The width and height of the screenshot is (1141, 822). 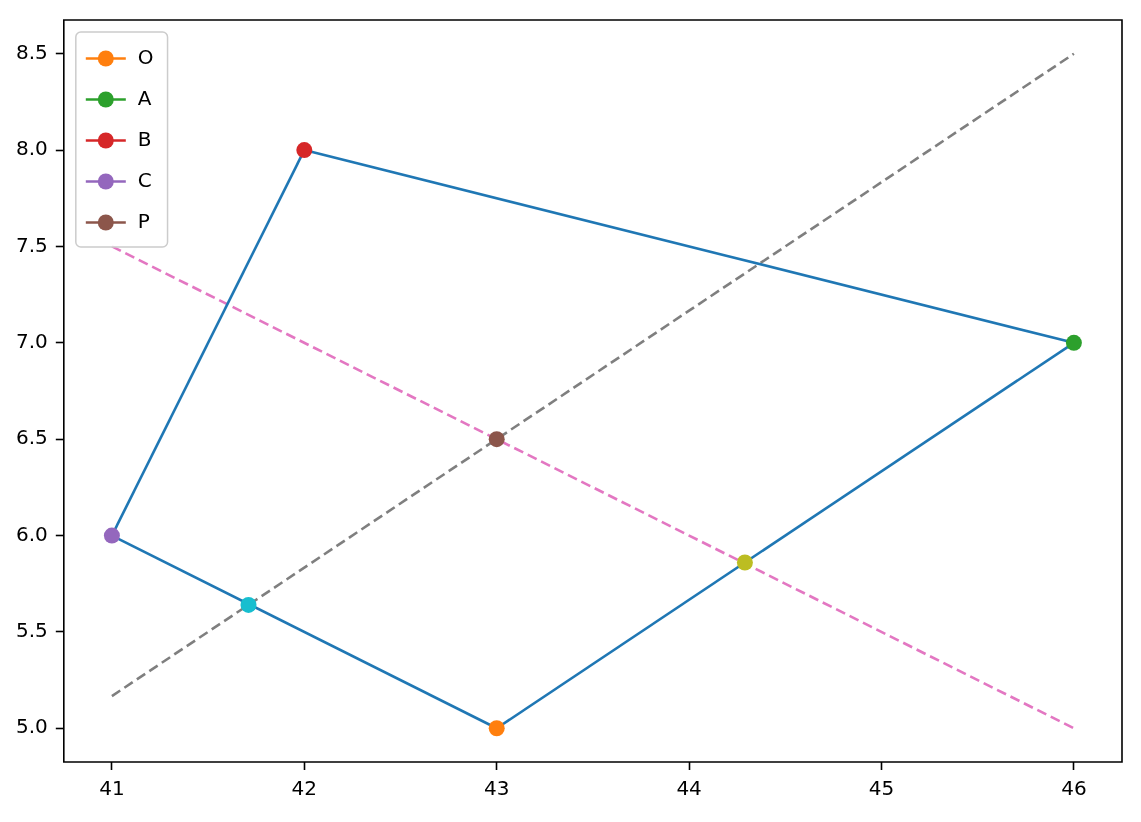 What do you see at coordinates (143, 220) in the screenshot?
I see `legend-label: P` at bounding box center [143, 220].